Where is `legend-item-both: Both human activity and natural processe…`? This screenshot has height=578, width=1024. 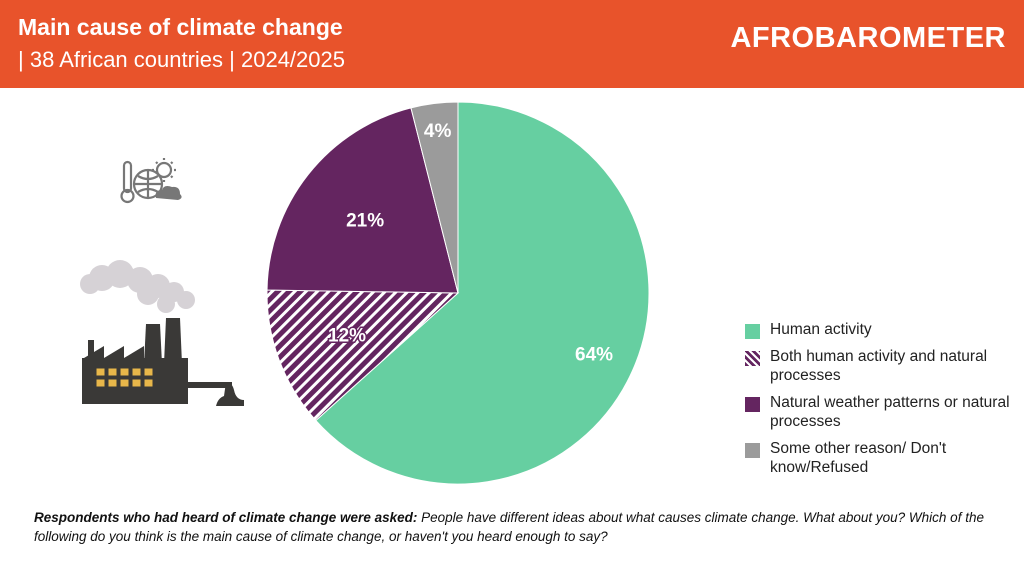
legend-item-both: Both human activity and natural processe… is located at coordinates (877, 366).